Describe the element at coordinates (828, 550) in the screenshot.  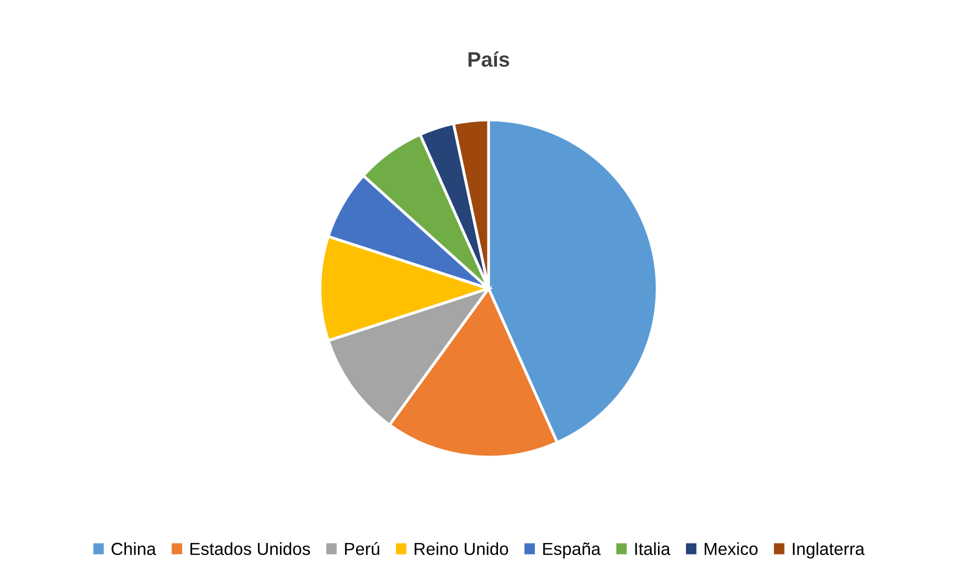
I see `legend-label: Inglaterra` at that location.